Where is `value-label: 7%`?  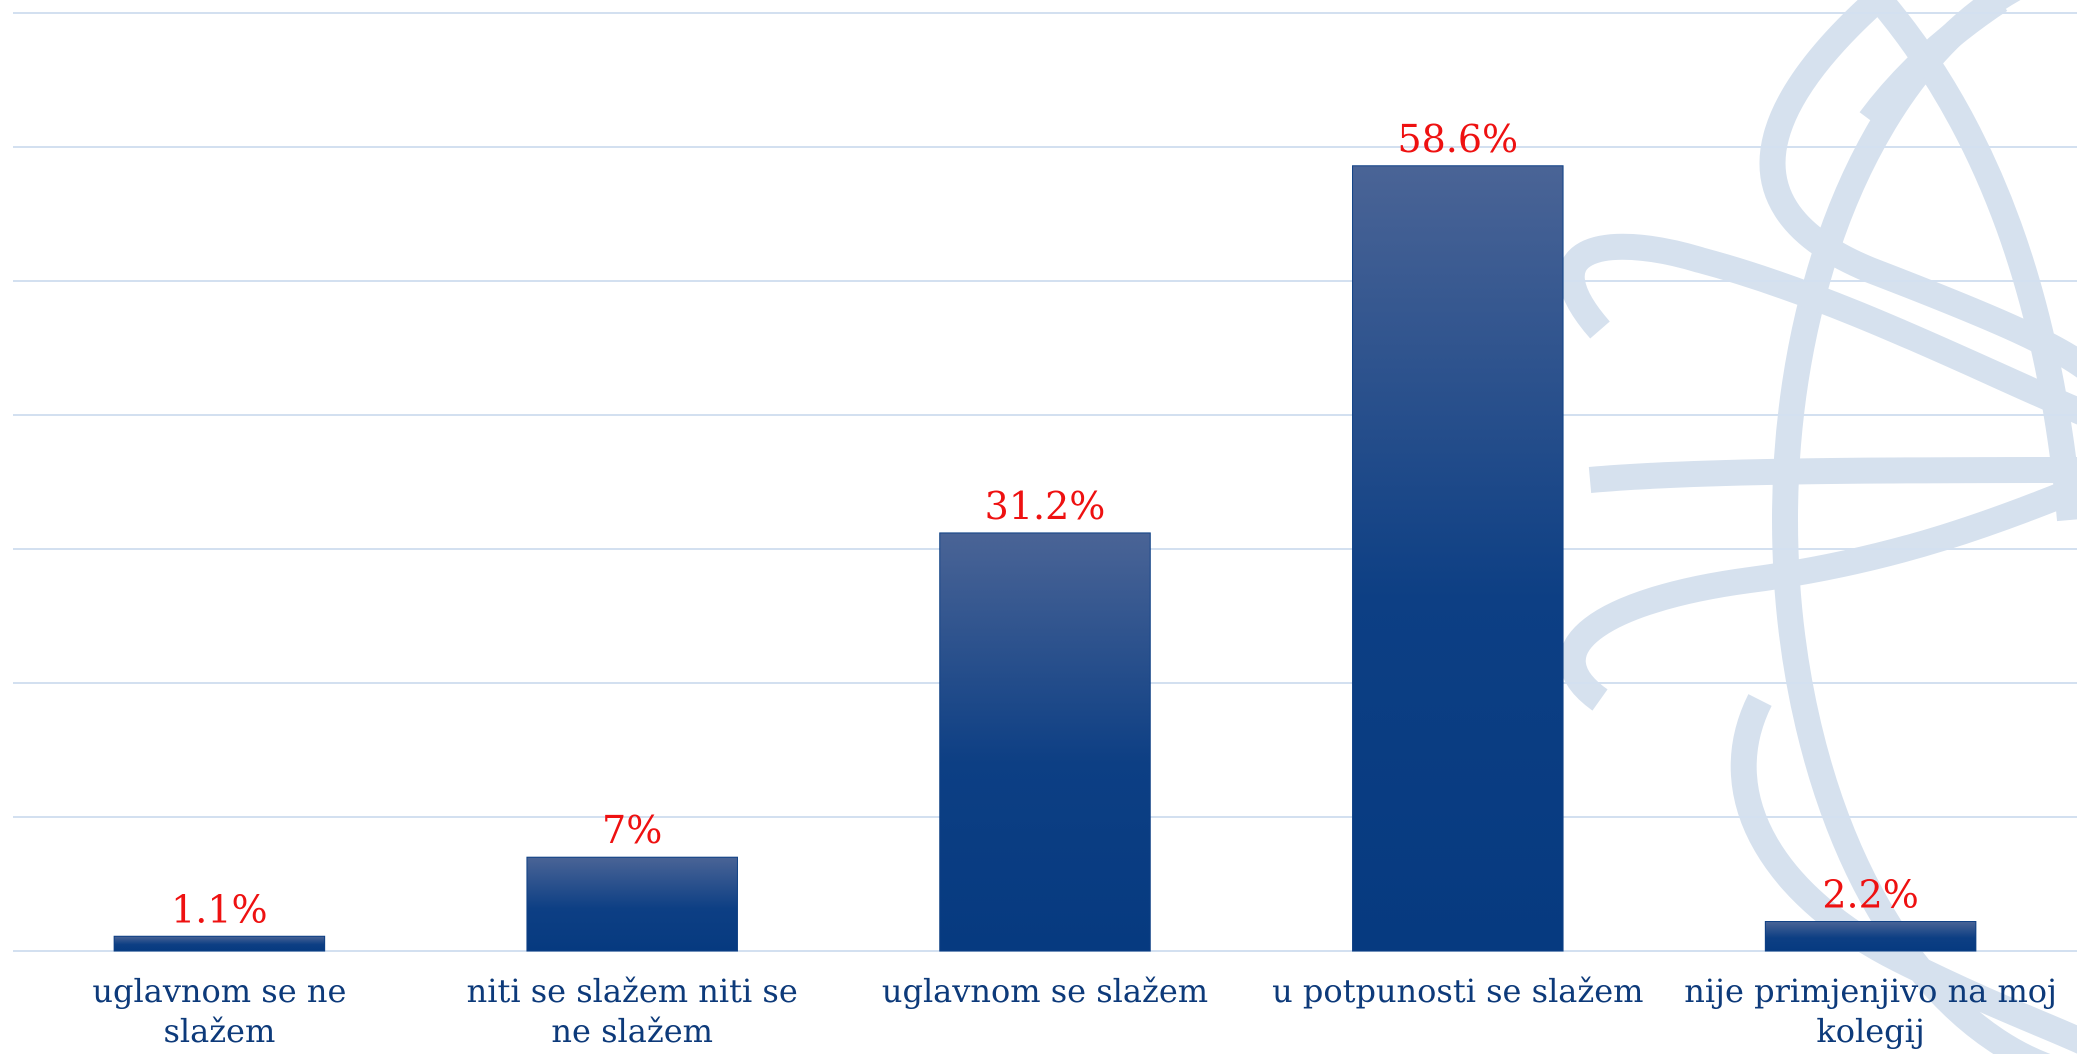
value-label: 7% is located at coordinates (632, 830).